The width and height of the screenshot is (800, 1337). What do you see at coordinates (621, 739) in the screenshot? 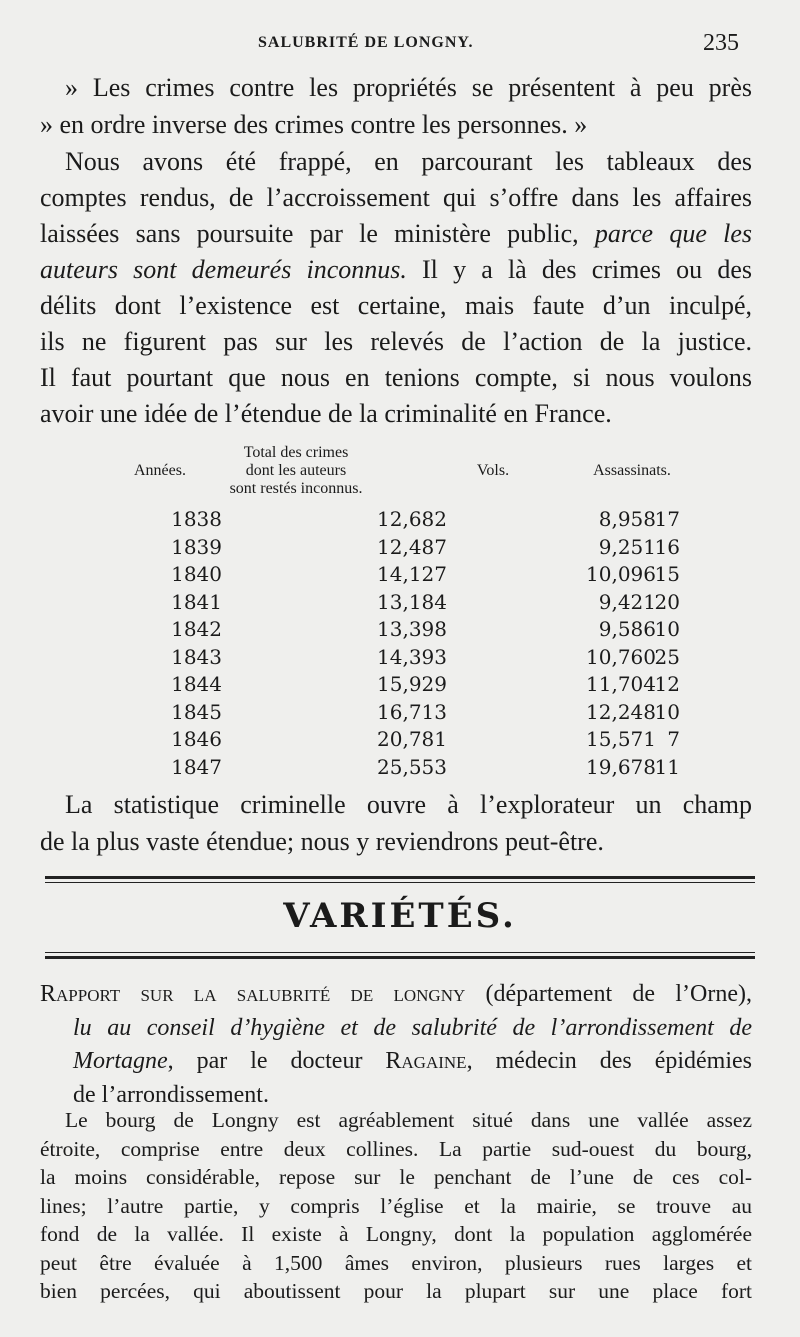
I see `thefts-cell: 15,571` at bounding box center [621, 739].